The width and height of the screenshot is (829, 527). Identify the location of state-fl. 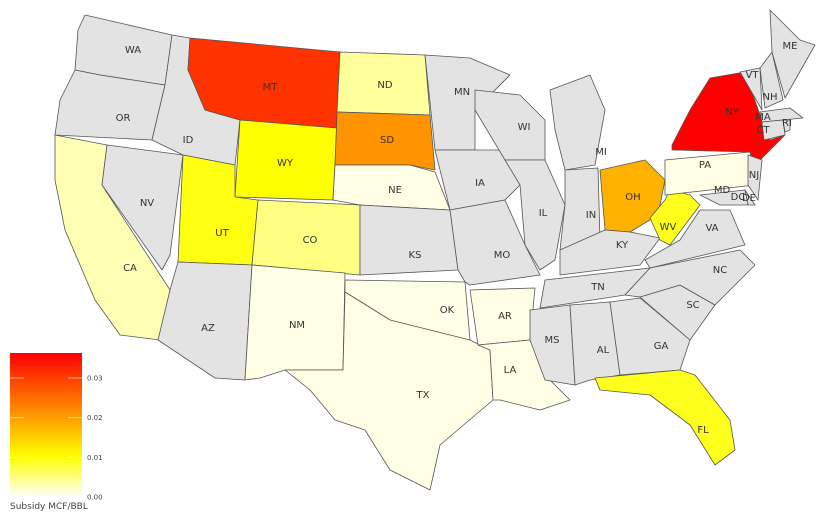
(665, 417).